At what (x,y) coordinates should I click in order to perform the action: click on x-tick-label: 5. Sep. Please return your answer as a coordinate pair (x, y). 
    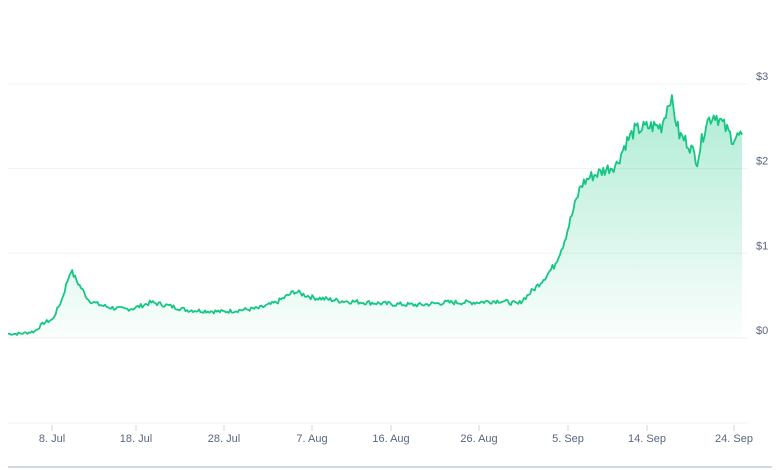
    Looking at the image, I should click on (568, 439).